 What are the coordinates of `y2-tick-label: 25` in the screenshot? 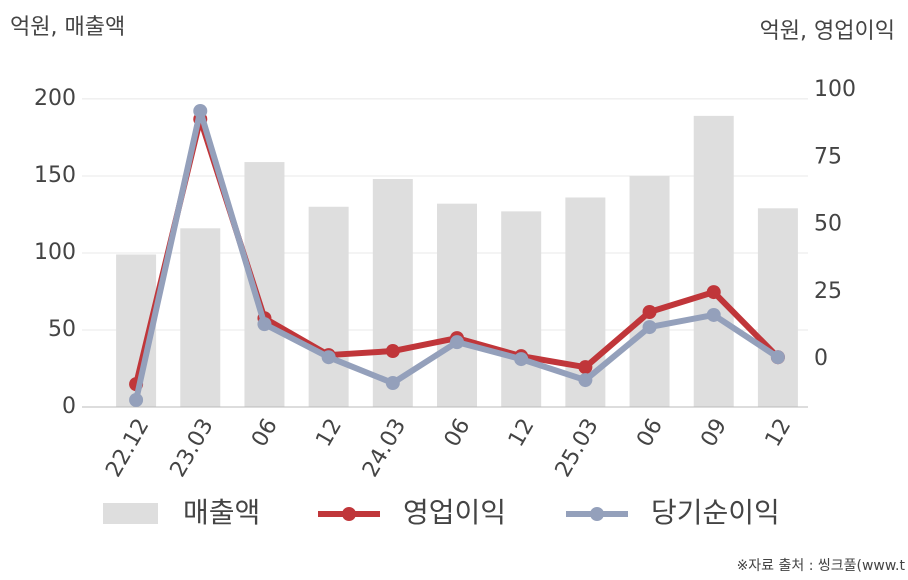 It's located at (828, 291).